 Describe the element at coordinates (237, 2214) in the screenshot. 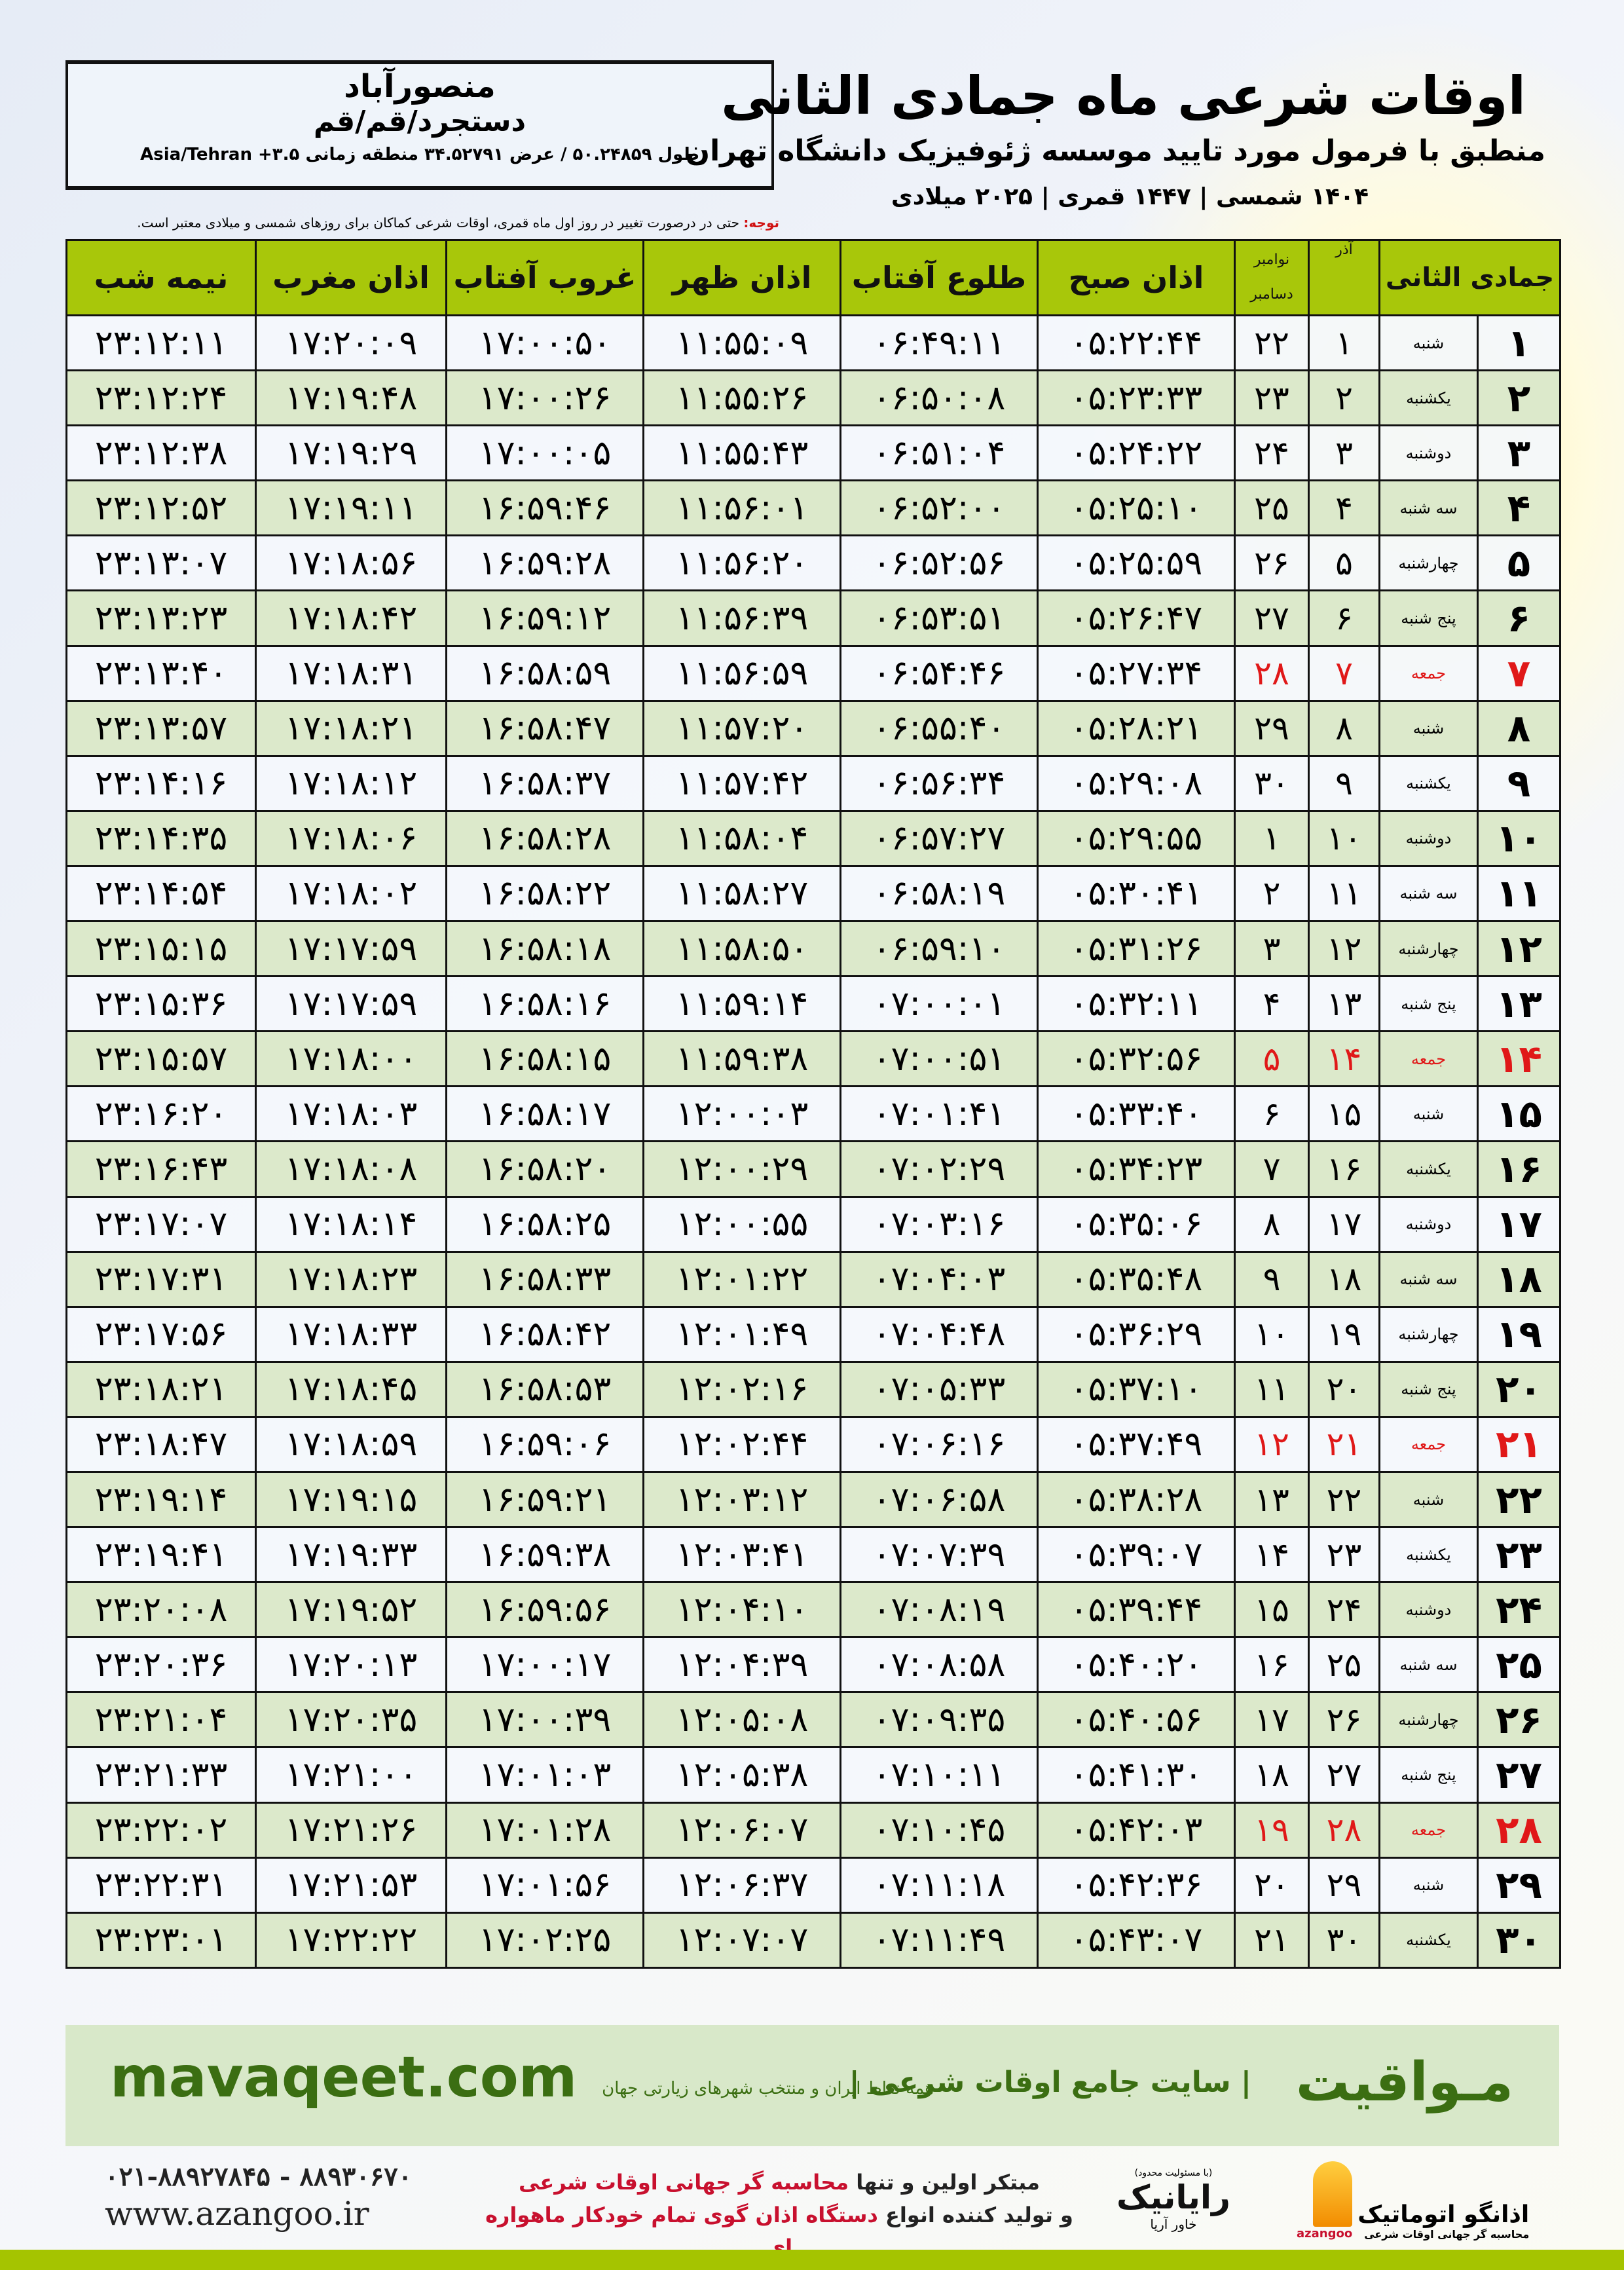

I see `website-link: www.azangoo.ir` at that location.